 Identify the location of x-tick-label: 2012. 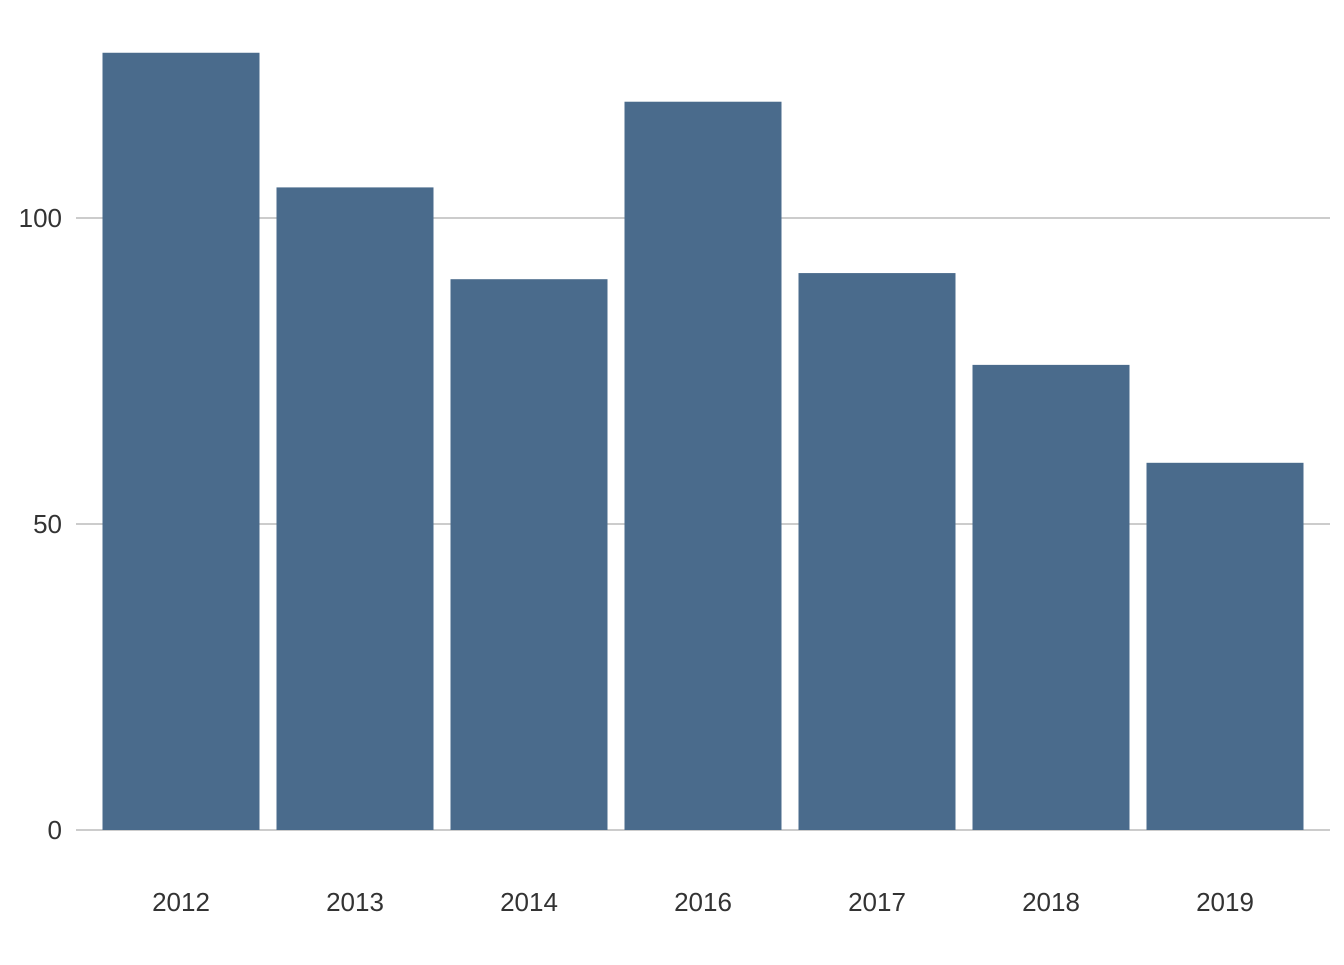
(181, 902).